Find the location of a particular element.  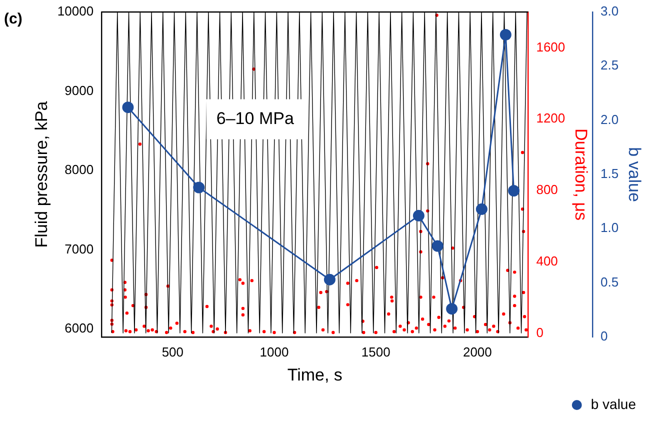

text: (c) is located at coordinates (13, 19).